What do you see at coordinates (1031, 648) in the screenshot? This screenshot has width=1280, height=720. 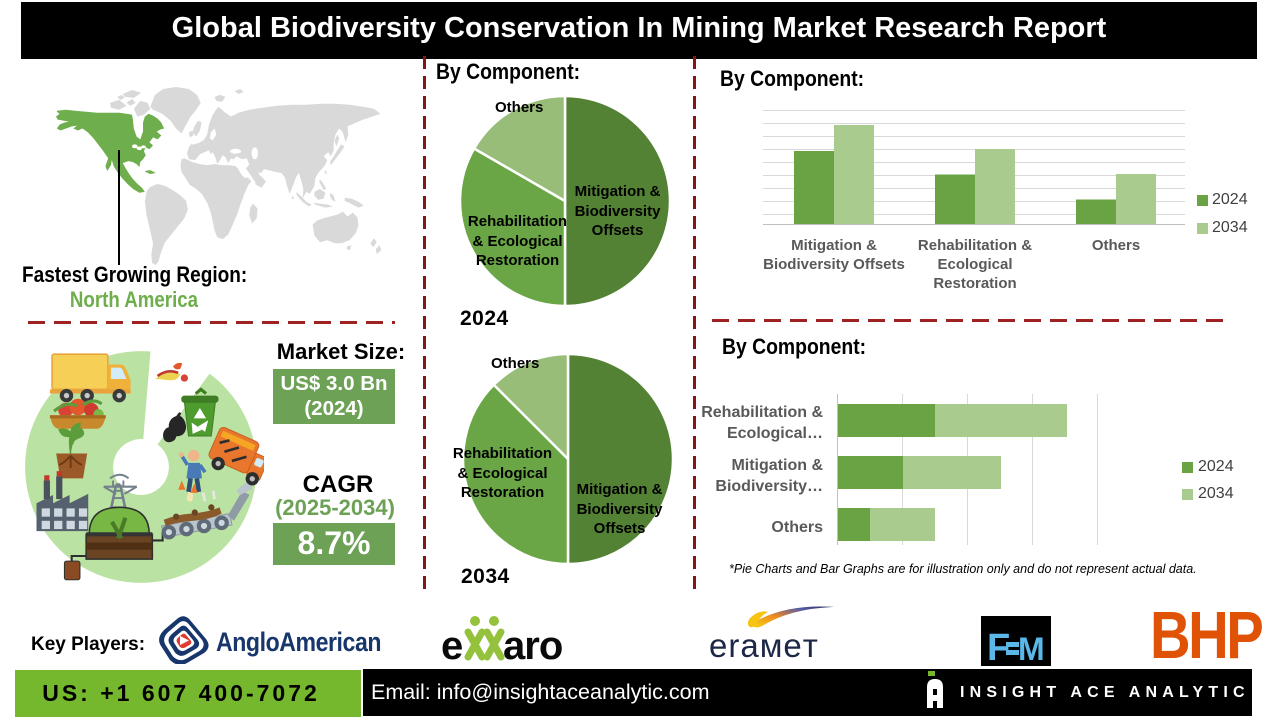 I see `svg-text: M` at bounding box center [1031, 648].